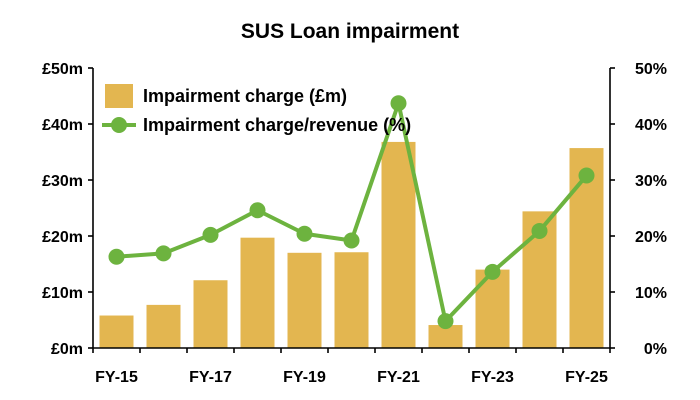  Describe the element at coordinates (62, 69) in the screenshot. I see `y-tick-label-left: £50m` at that location.